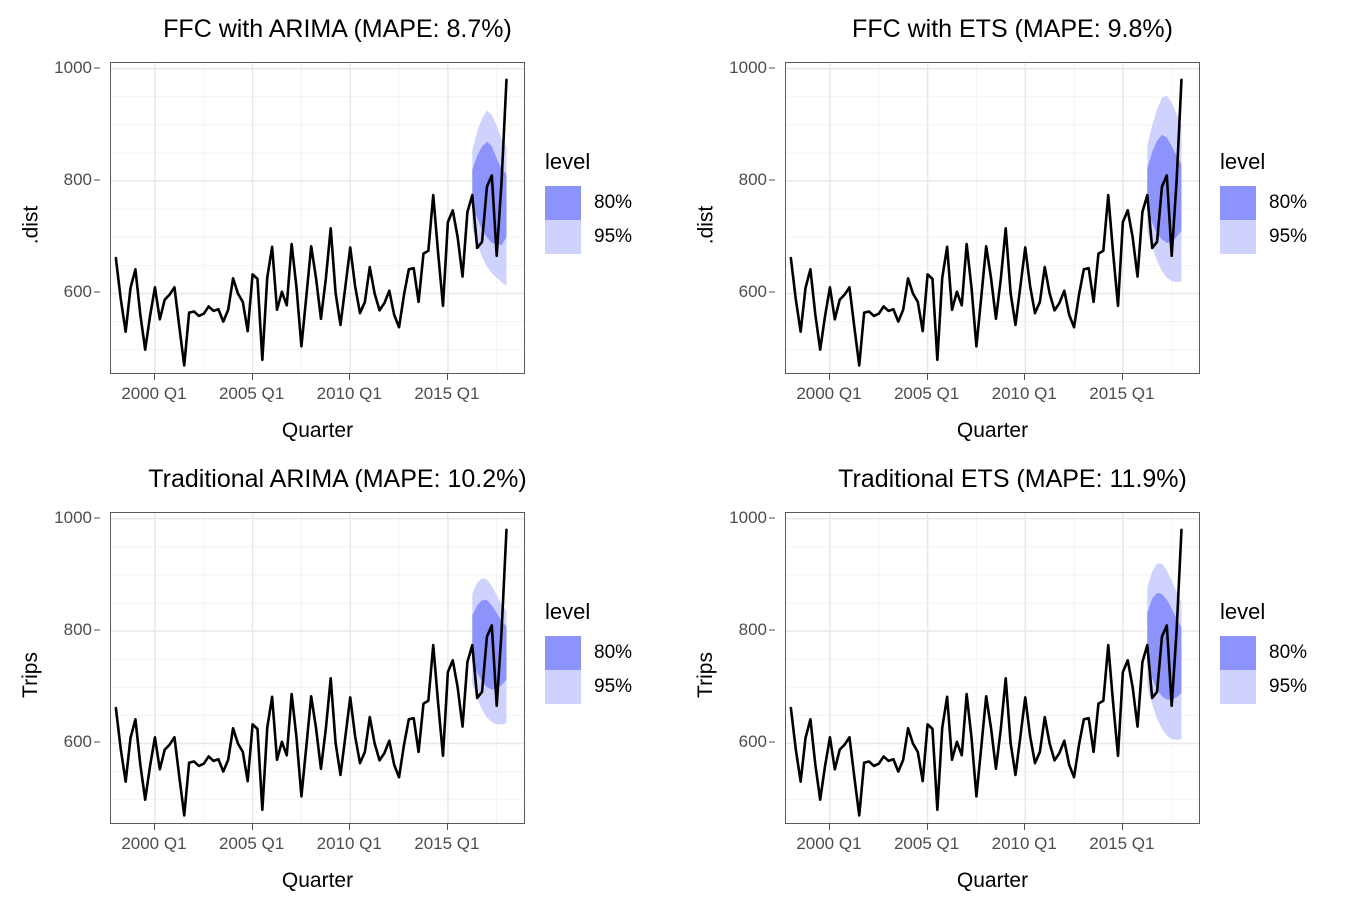  I want to click on panel-title: FFC with ETS (MAPE: 9.8%), so click(1012, 29).